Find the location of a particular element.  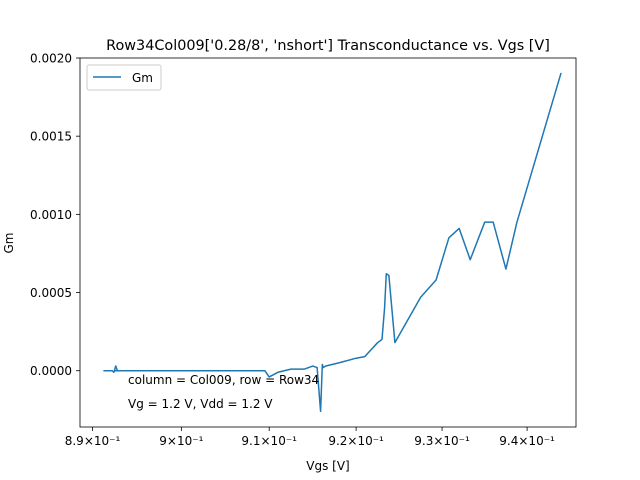

x-tick-label: 9.2×10⁻¹ is located at coordinates (356, 441).